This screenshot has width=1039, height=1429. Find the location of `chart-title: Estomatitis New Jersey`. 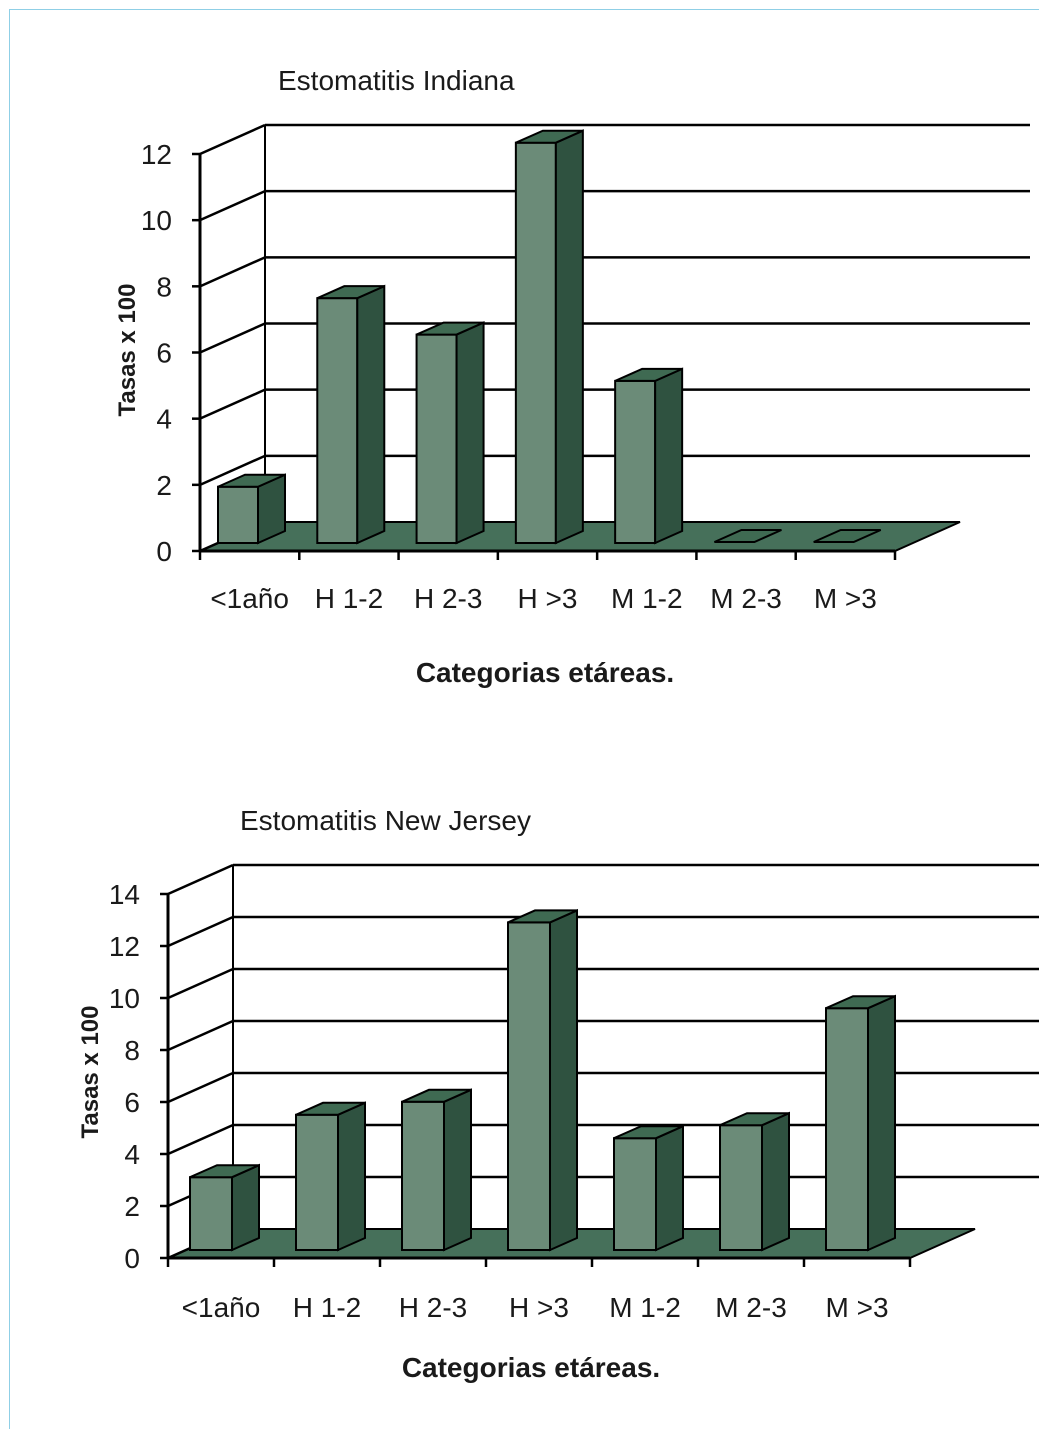

chart-title: Estomatitis New Jersey is located at coordinates (385, 820).